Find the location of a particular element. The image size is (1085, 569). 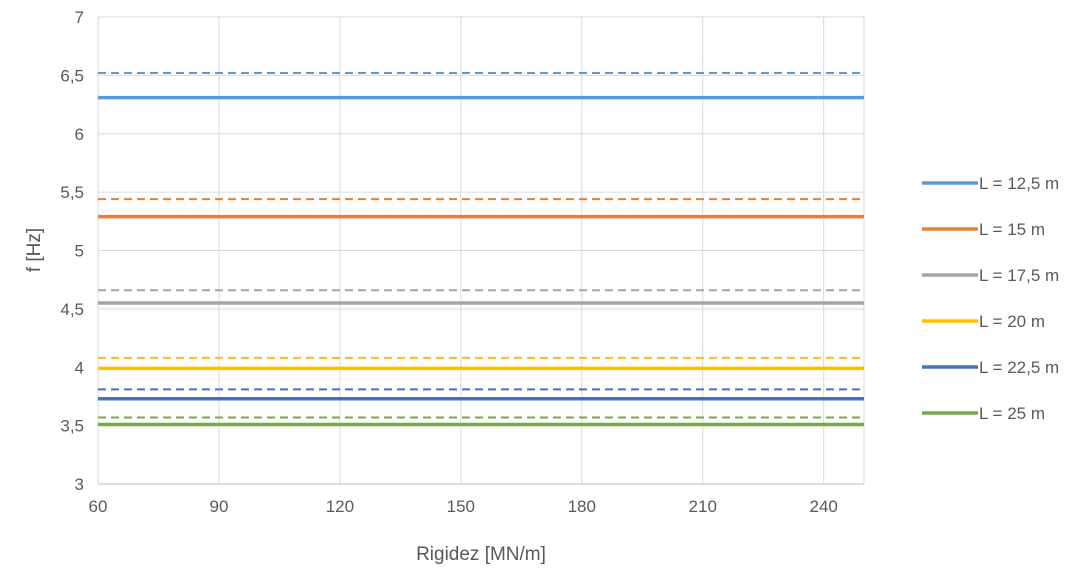

legend-label: L = 22,5 m is located at coordinates (1019, 367).